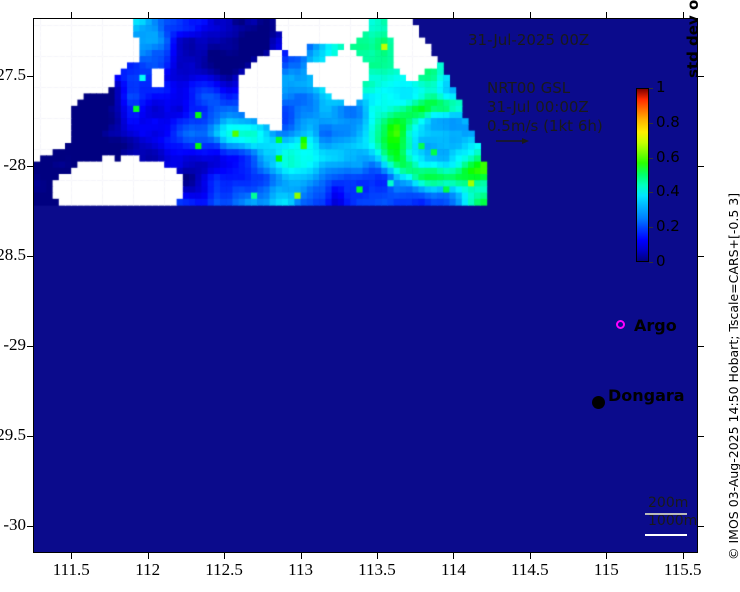 This screenshot has width=740, height=592. What do you see at coordinates (538, 107) in the screenshot?
I see `model-time-label: 31-Jul 00:00Z` at bounding box center [538, 107].